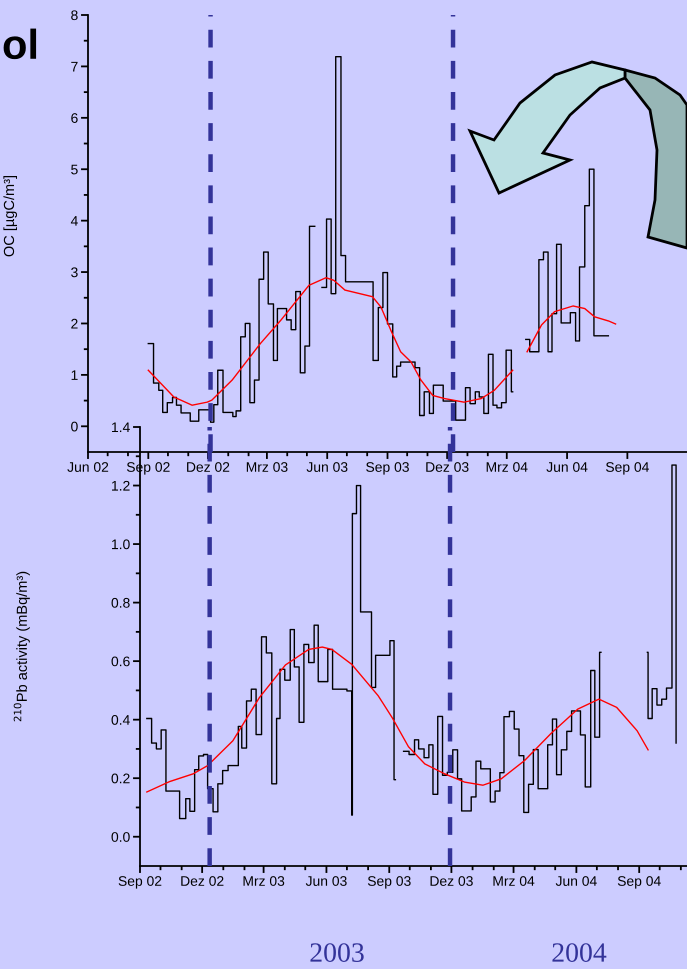 The width and height of the screenshot is (687, 969). I want to click on y-tick-label: 1.4, so click(121, 427).